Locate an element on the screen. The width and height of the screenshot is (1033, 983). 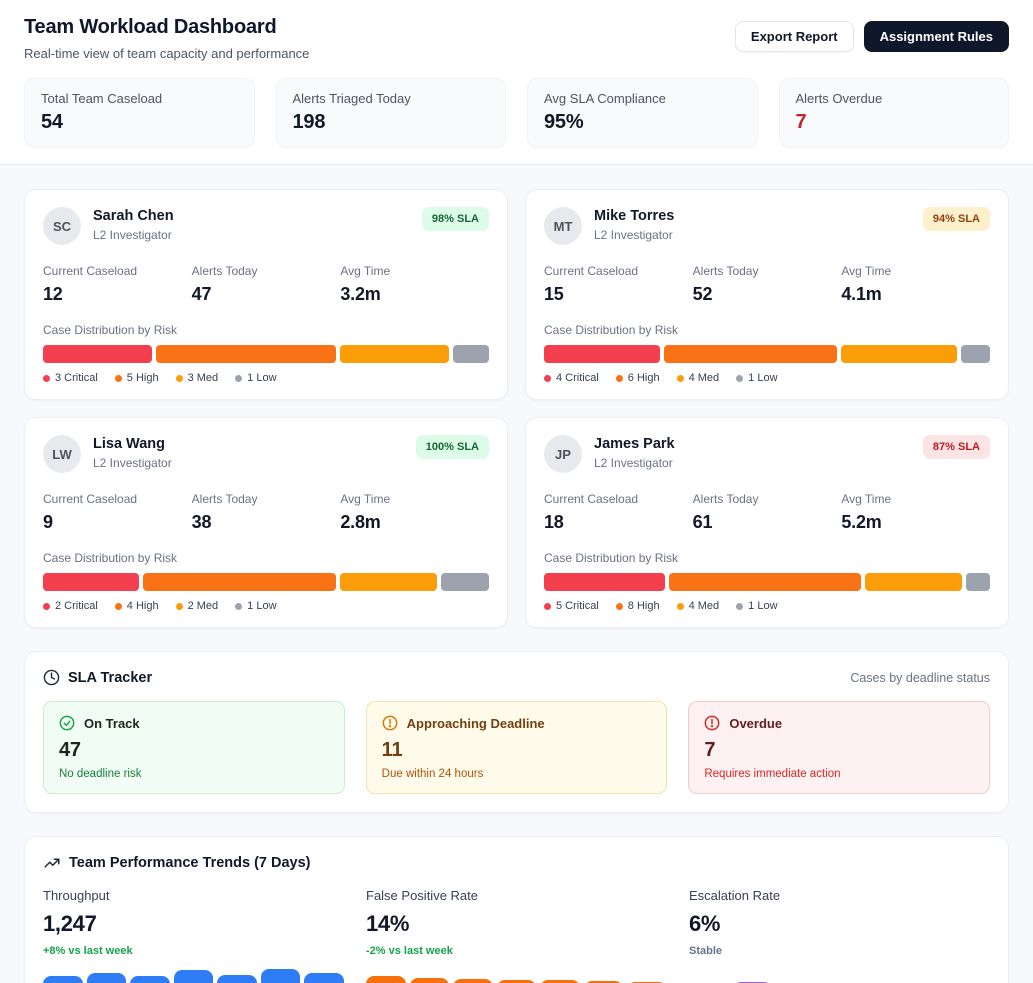
legend-item-critical: 2 Critical is located at coordinates (70, 606).